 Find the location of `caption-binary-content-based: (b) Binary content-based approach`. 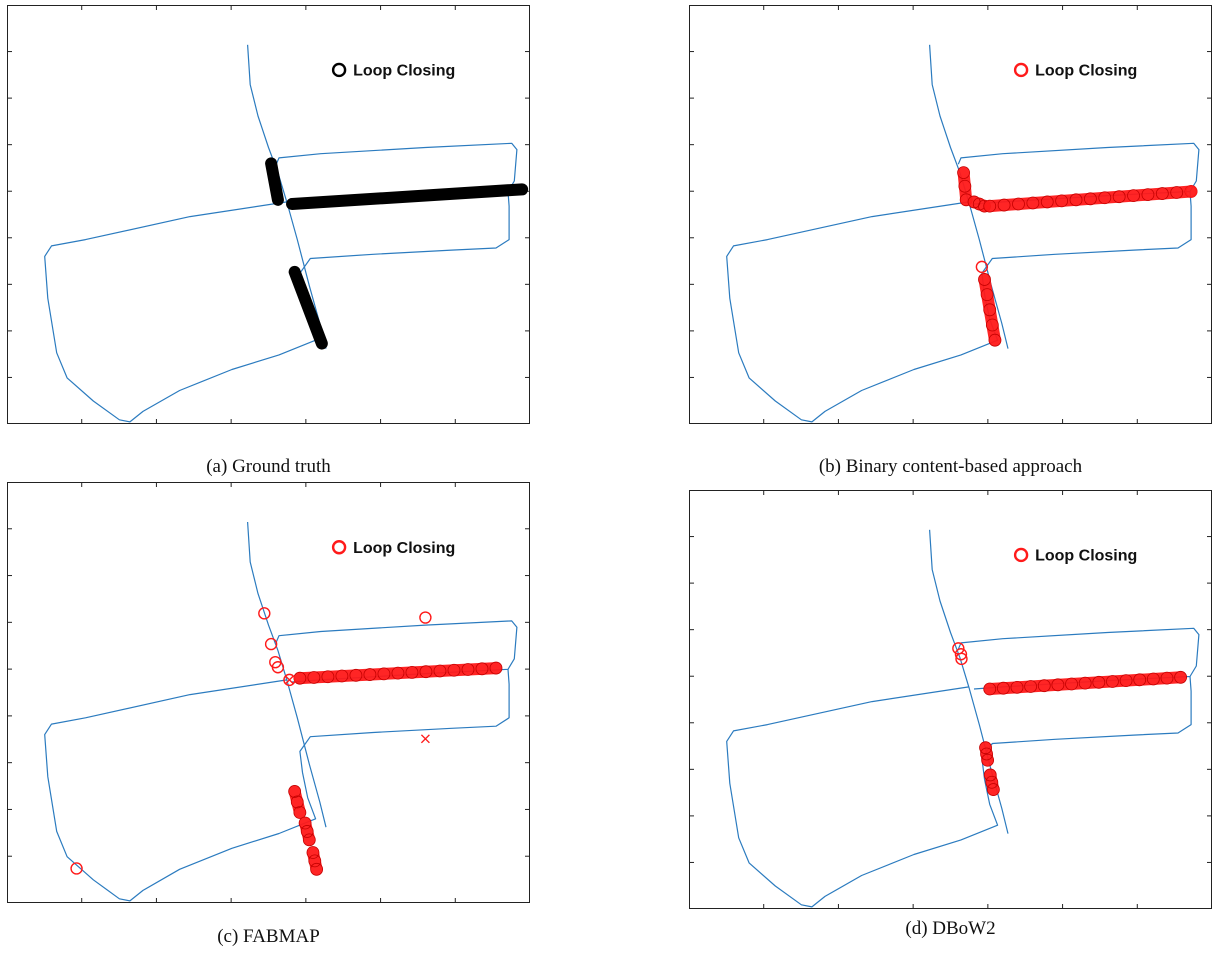

caption-binary-content-based: (b) Binary content-based approach is located at coordinates (950, 466).